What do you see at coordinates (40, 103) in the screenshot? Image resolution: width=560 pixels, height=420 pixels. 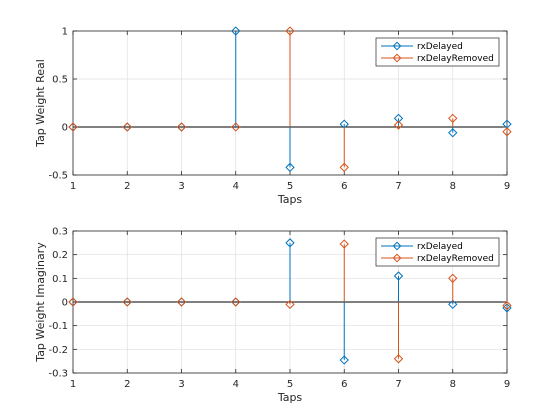 I see `y-axis-label: Tap Weight Real` at bounding box center [40, 103].